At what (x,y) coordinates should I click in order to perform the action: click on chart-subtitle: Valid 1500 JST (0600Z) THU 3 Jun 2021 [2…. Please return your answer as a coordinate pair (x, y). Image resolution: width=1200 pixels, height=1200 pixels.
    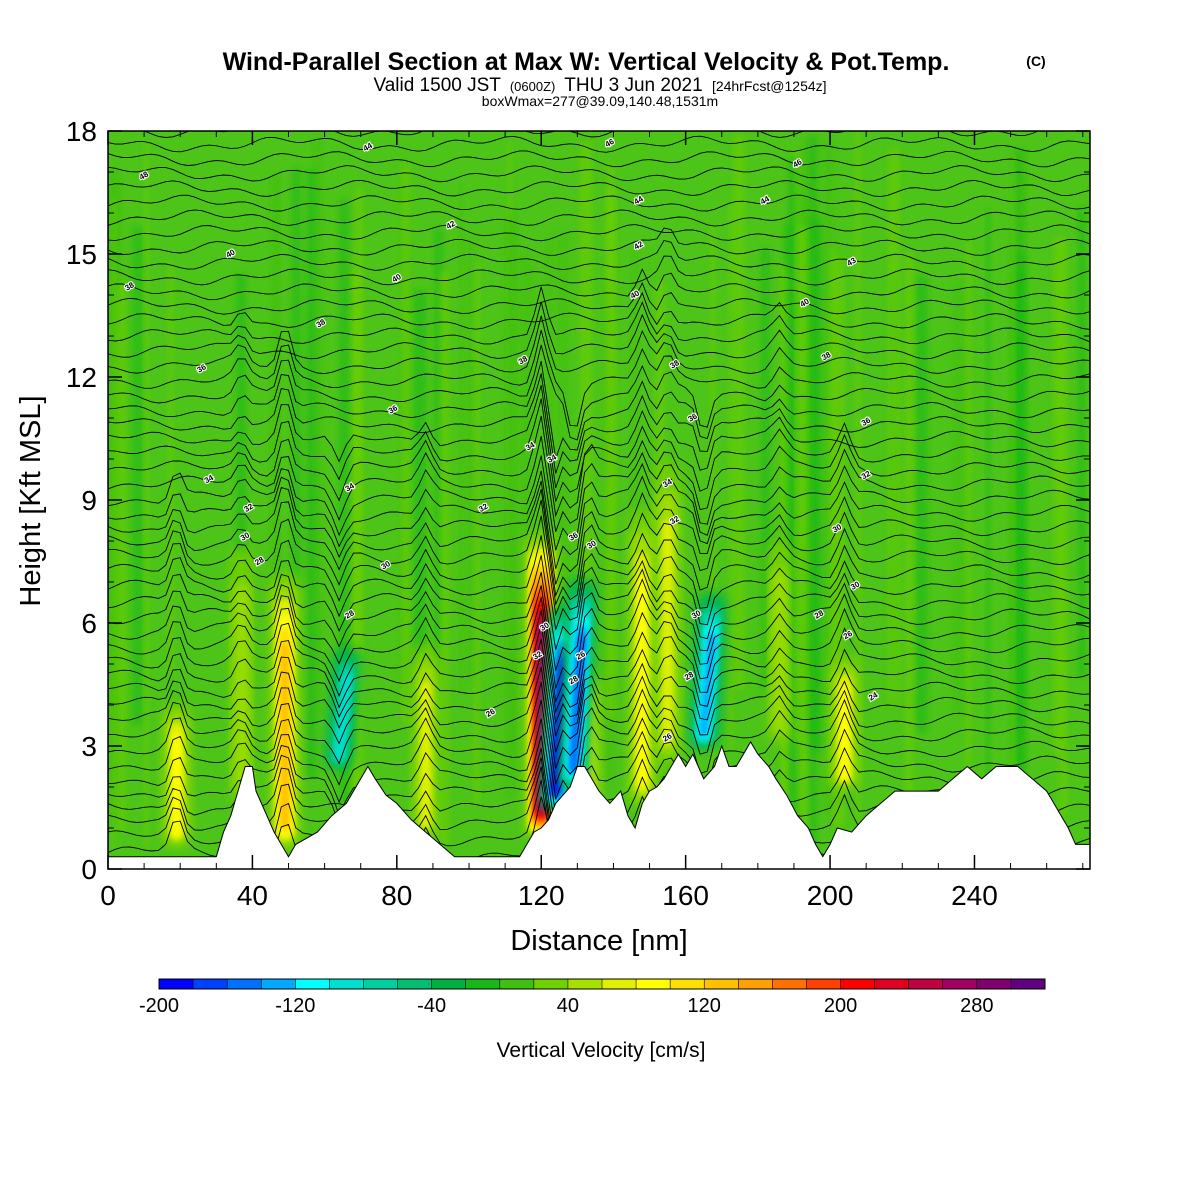
    Looking at the image, I should click on (599, 85).